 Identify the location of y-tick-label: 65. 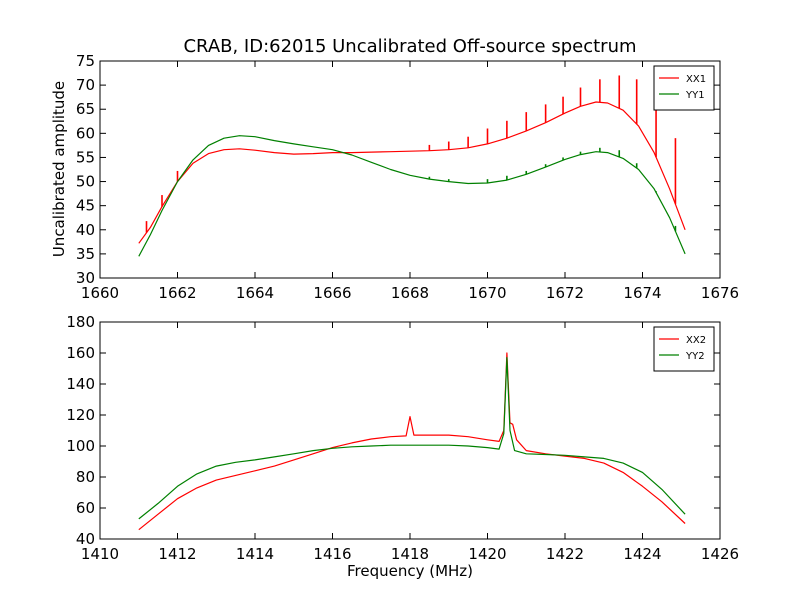
(85, 109).